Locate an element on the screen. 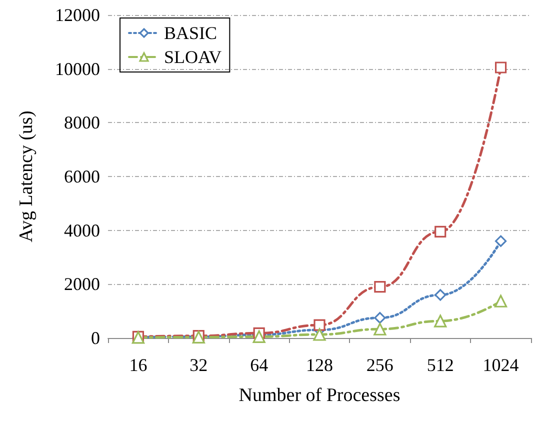  x-tick-label: 16 is located at coordinates (138, 365).